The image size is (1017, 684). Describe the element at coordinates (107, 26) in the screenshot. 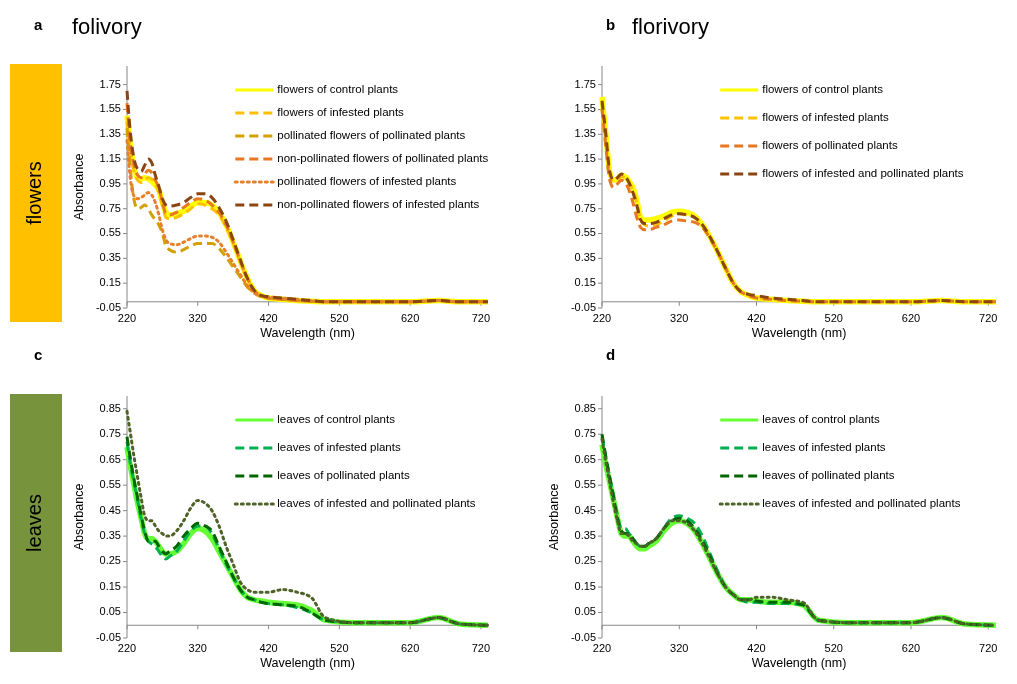

I see `chart-title: folivory` at that location.